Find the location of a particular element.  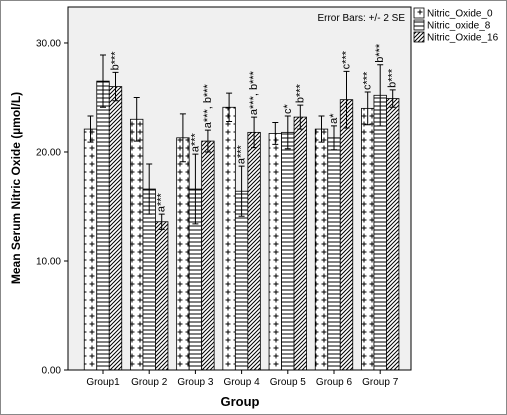

annotation: c* is located at coordinates (288, 109).